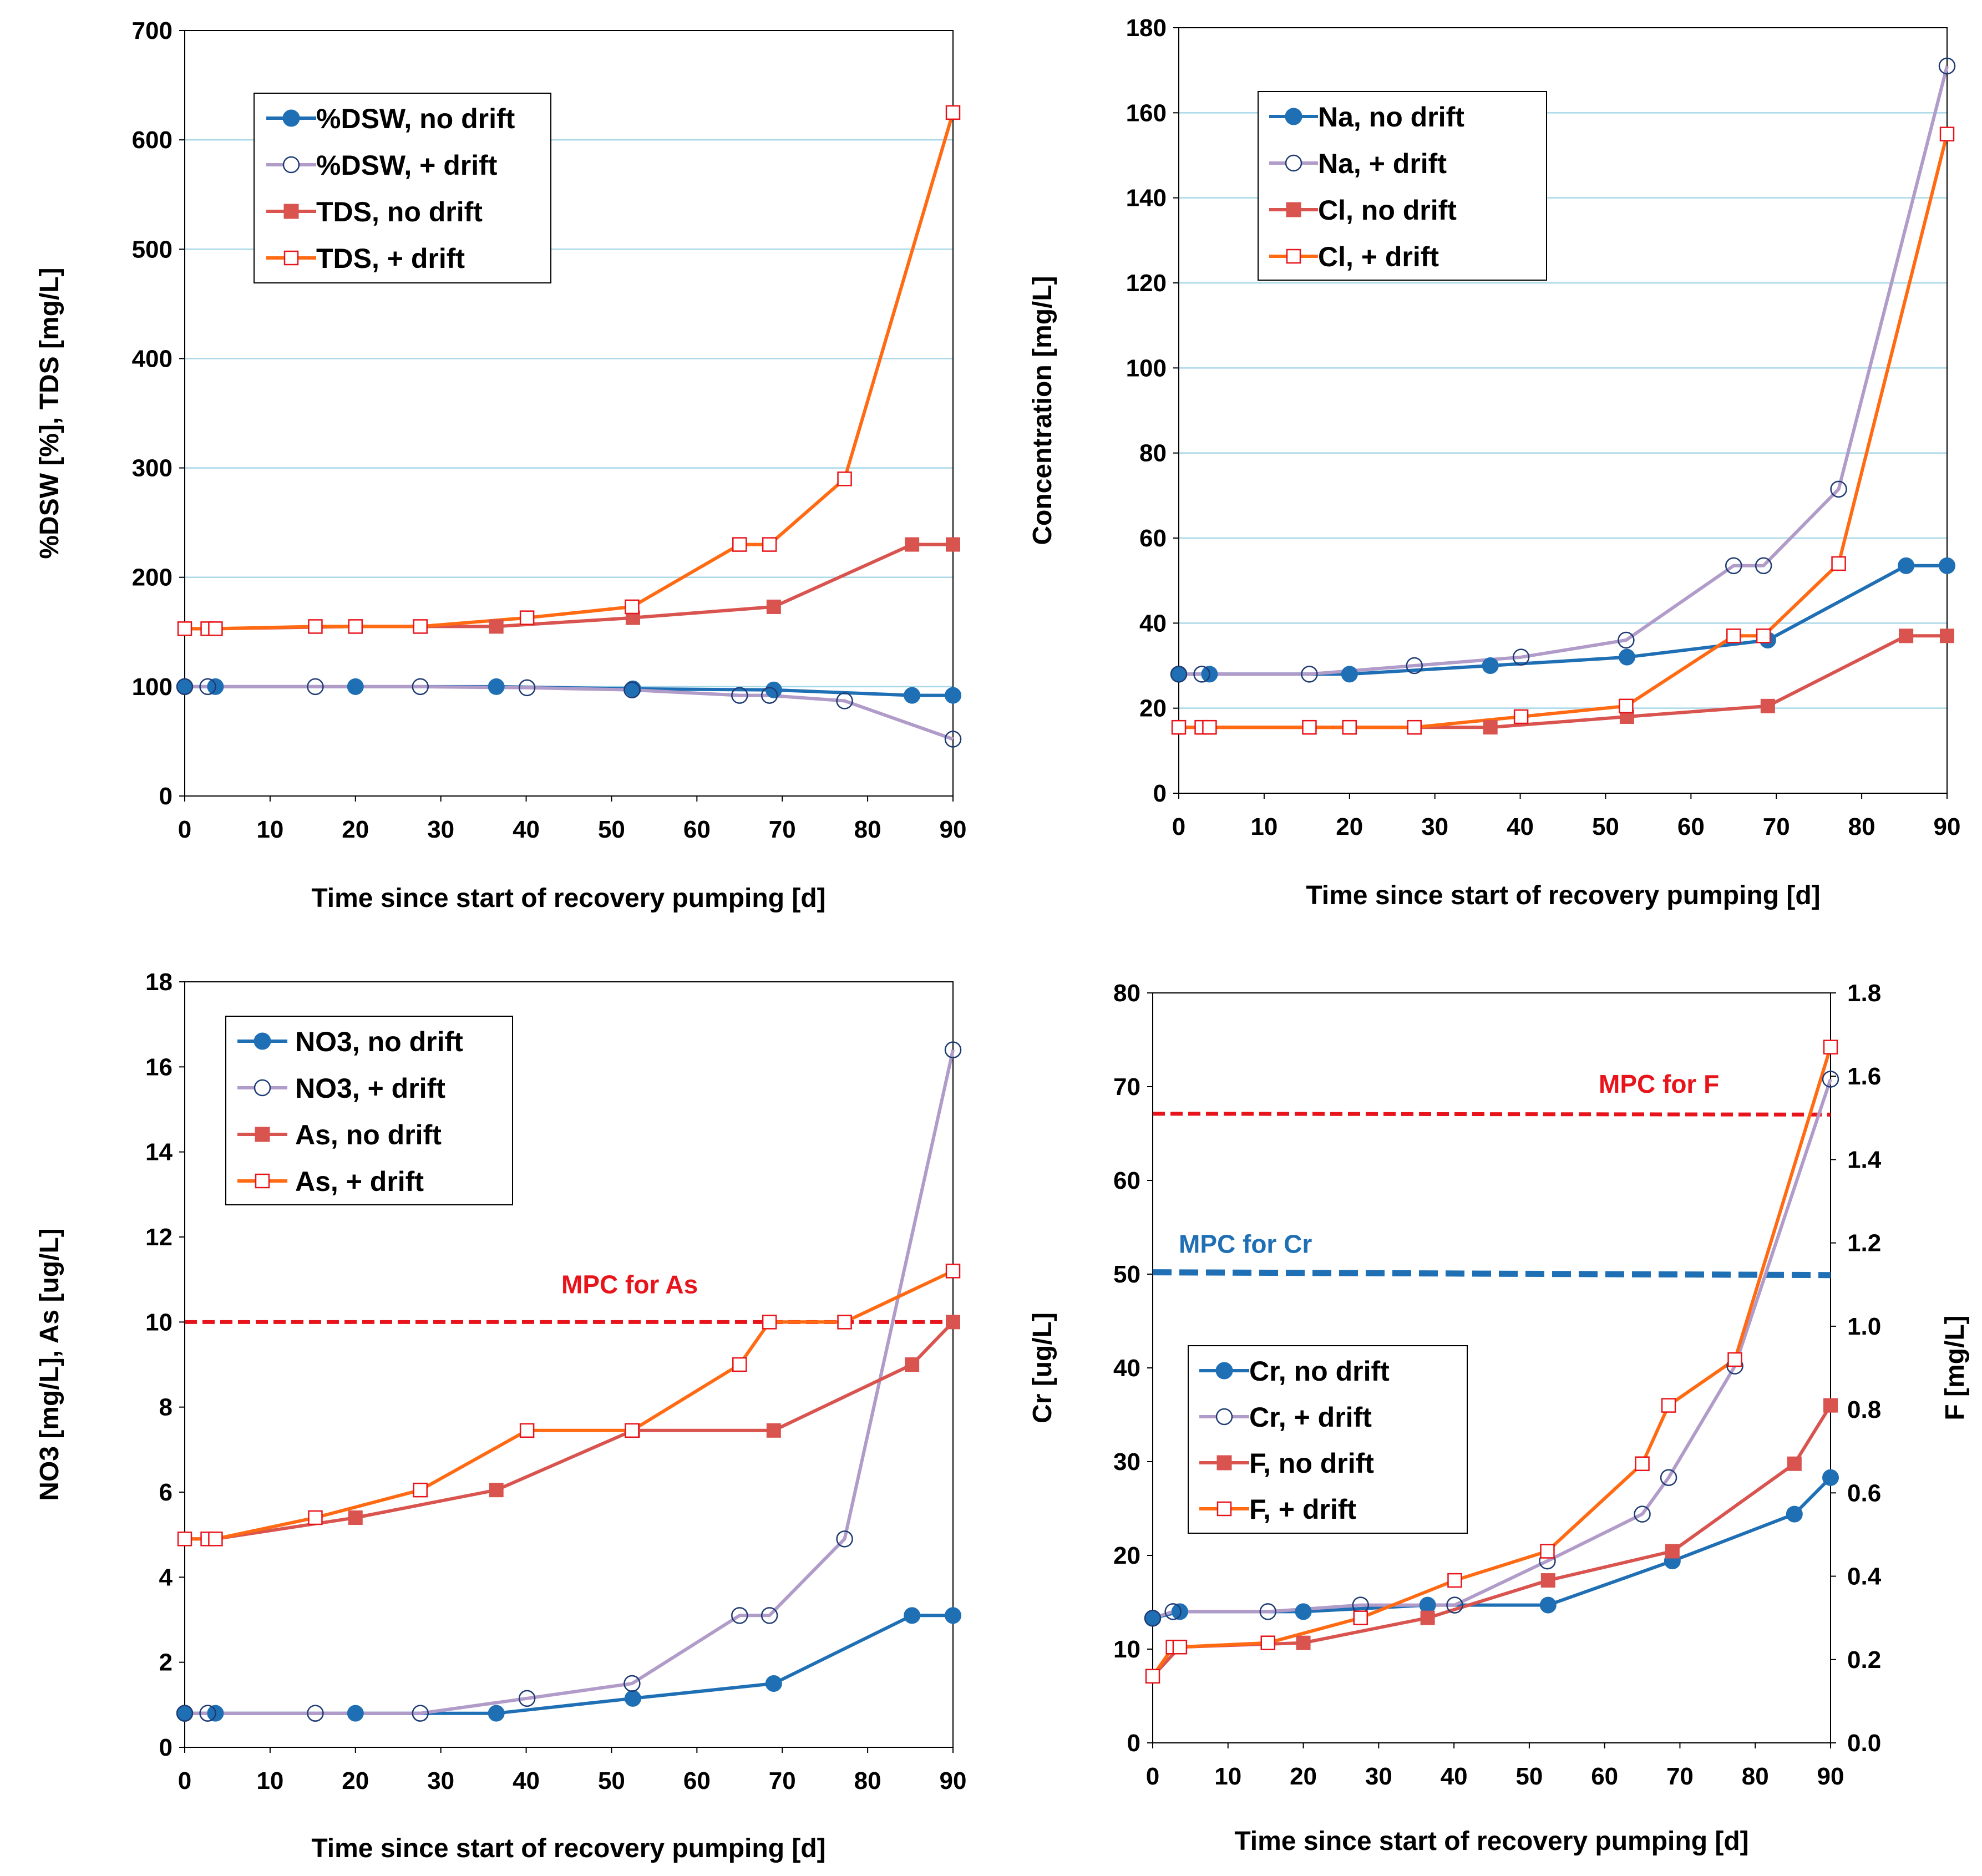  What do you see at coordinates (152, 358) in the screenshot?
I see `y-tick-label: 400` at bounding box center [152, 358].